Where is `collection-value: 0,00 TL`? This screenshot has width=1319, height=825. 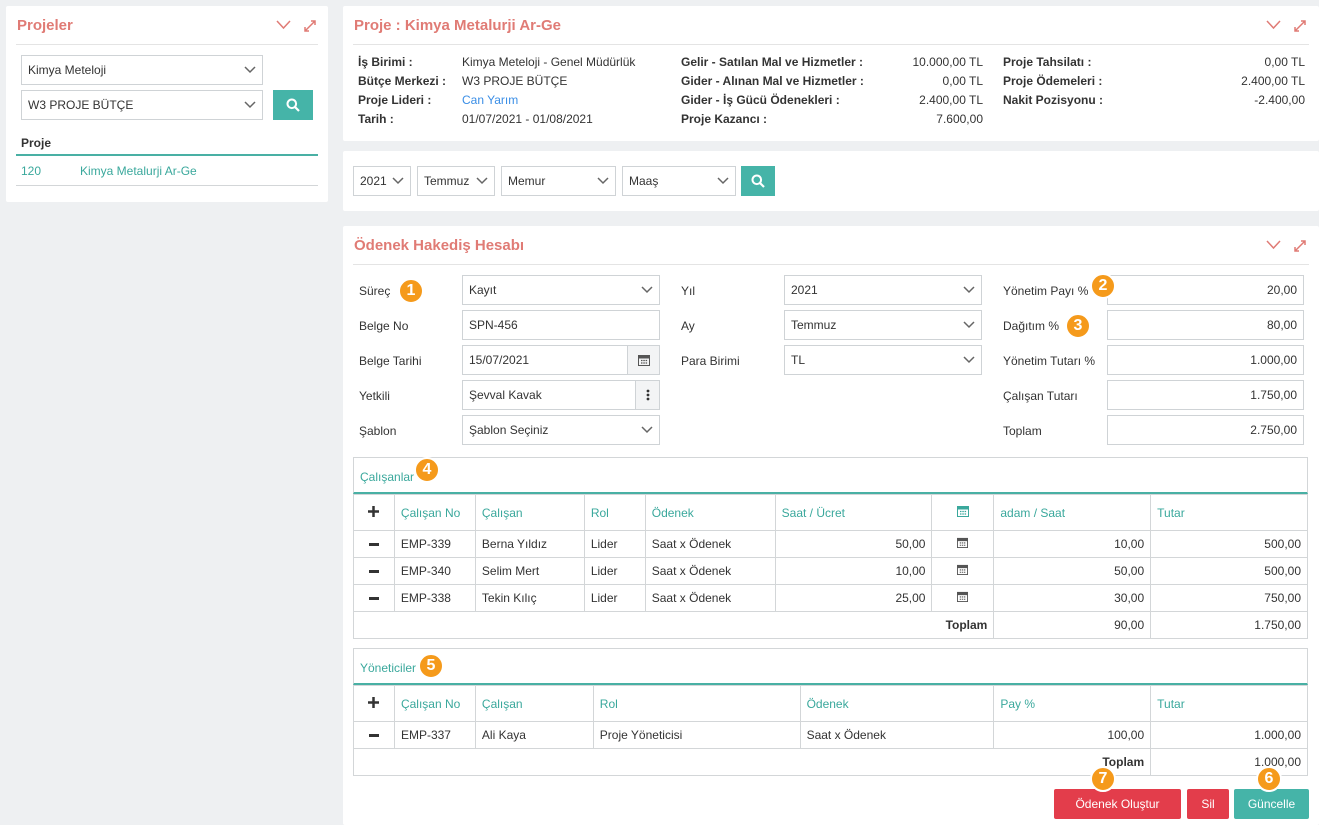
collection-value: 0,00 TL is located at coordinates (1284, 62).